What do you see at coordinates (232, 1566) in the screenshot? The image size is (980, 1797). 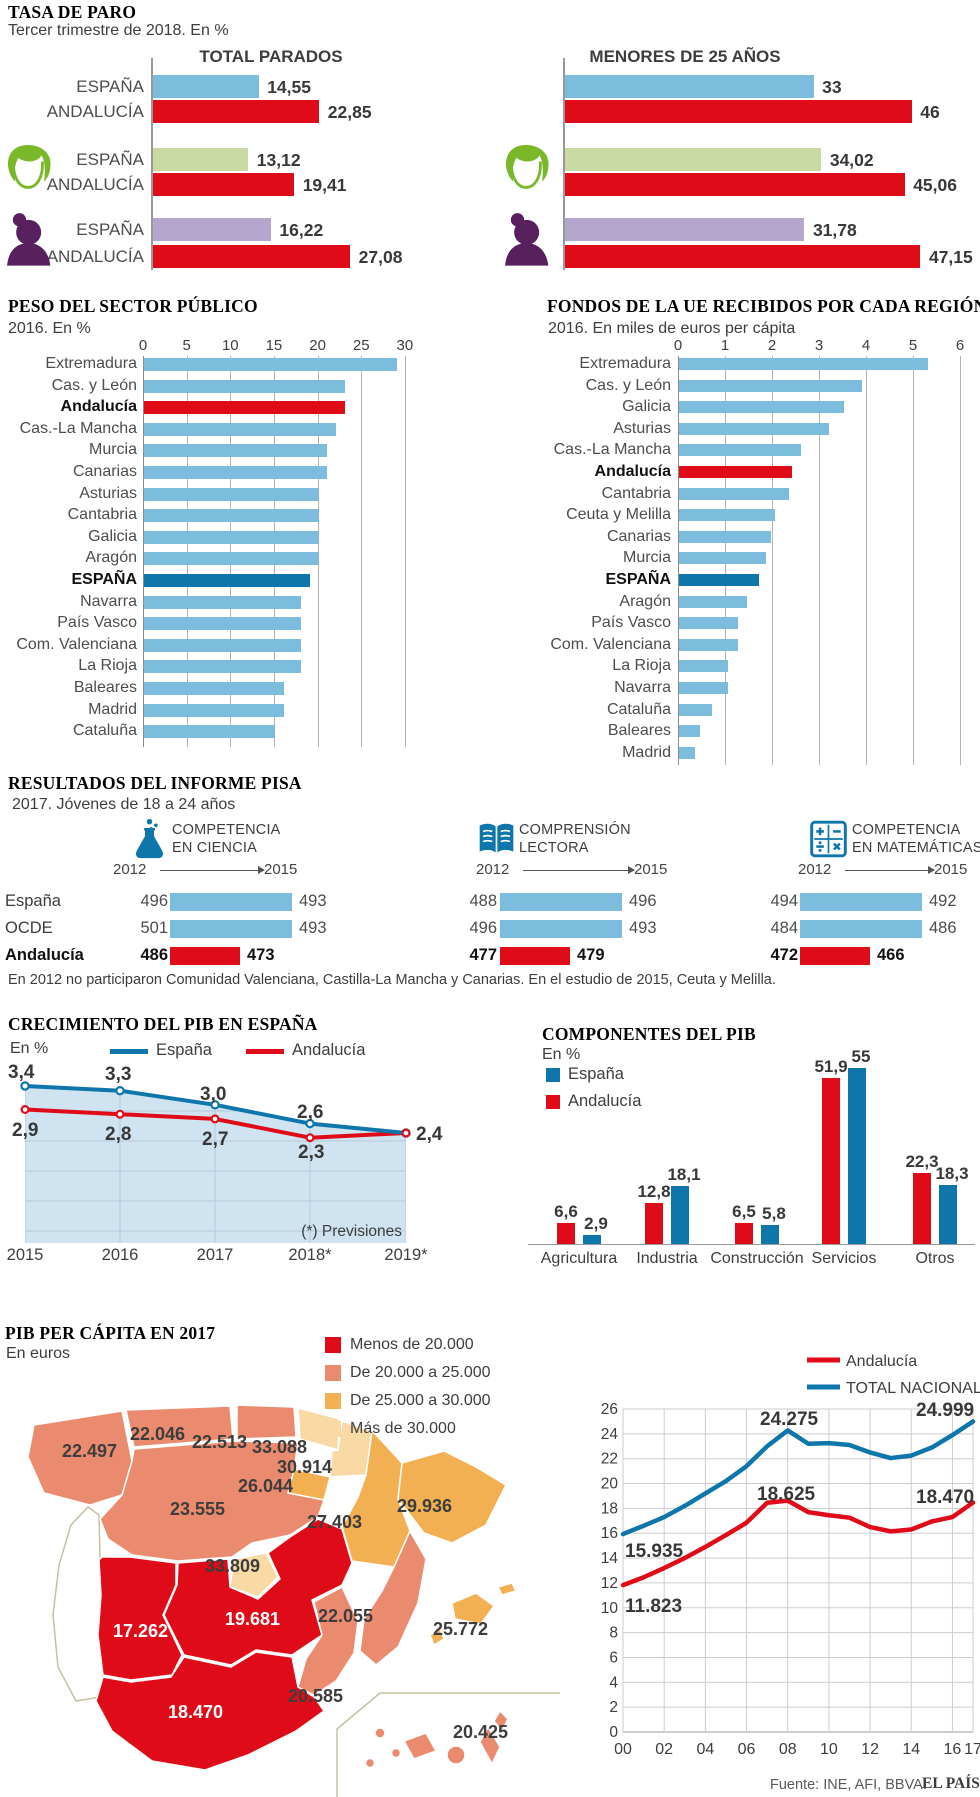 I see `map-value-Madrid: 33.809` at bounding box center [232, 1566].